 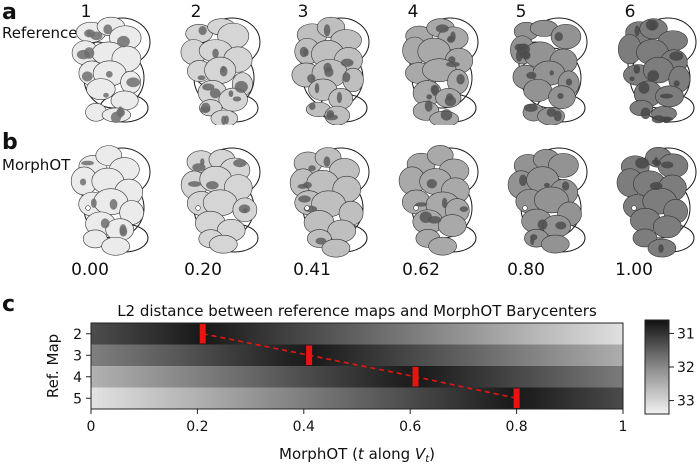 What do you see at coordinates (657, 367) in the screenshot?
I see `colorbar` at bounding box center [657, 367].